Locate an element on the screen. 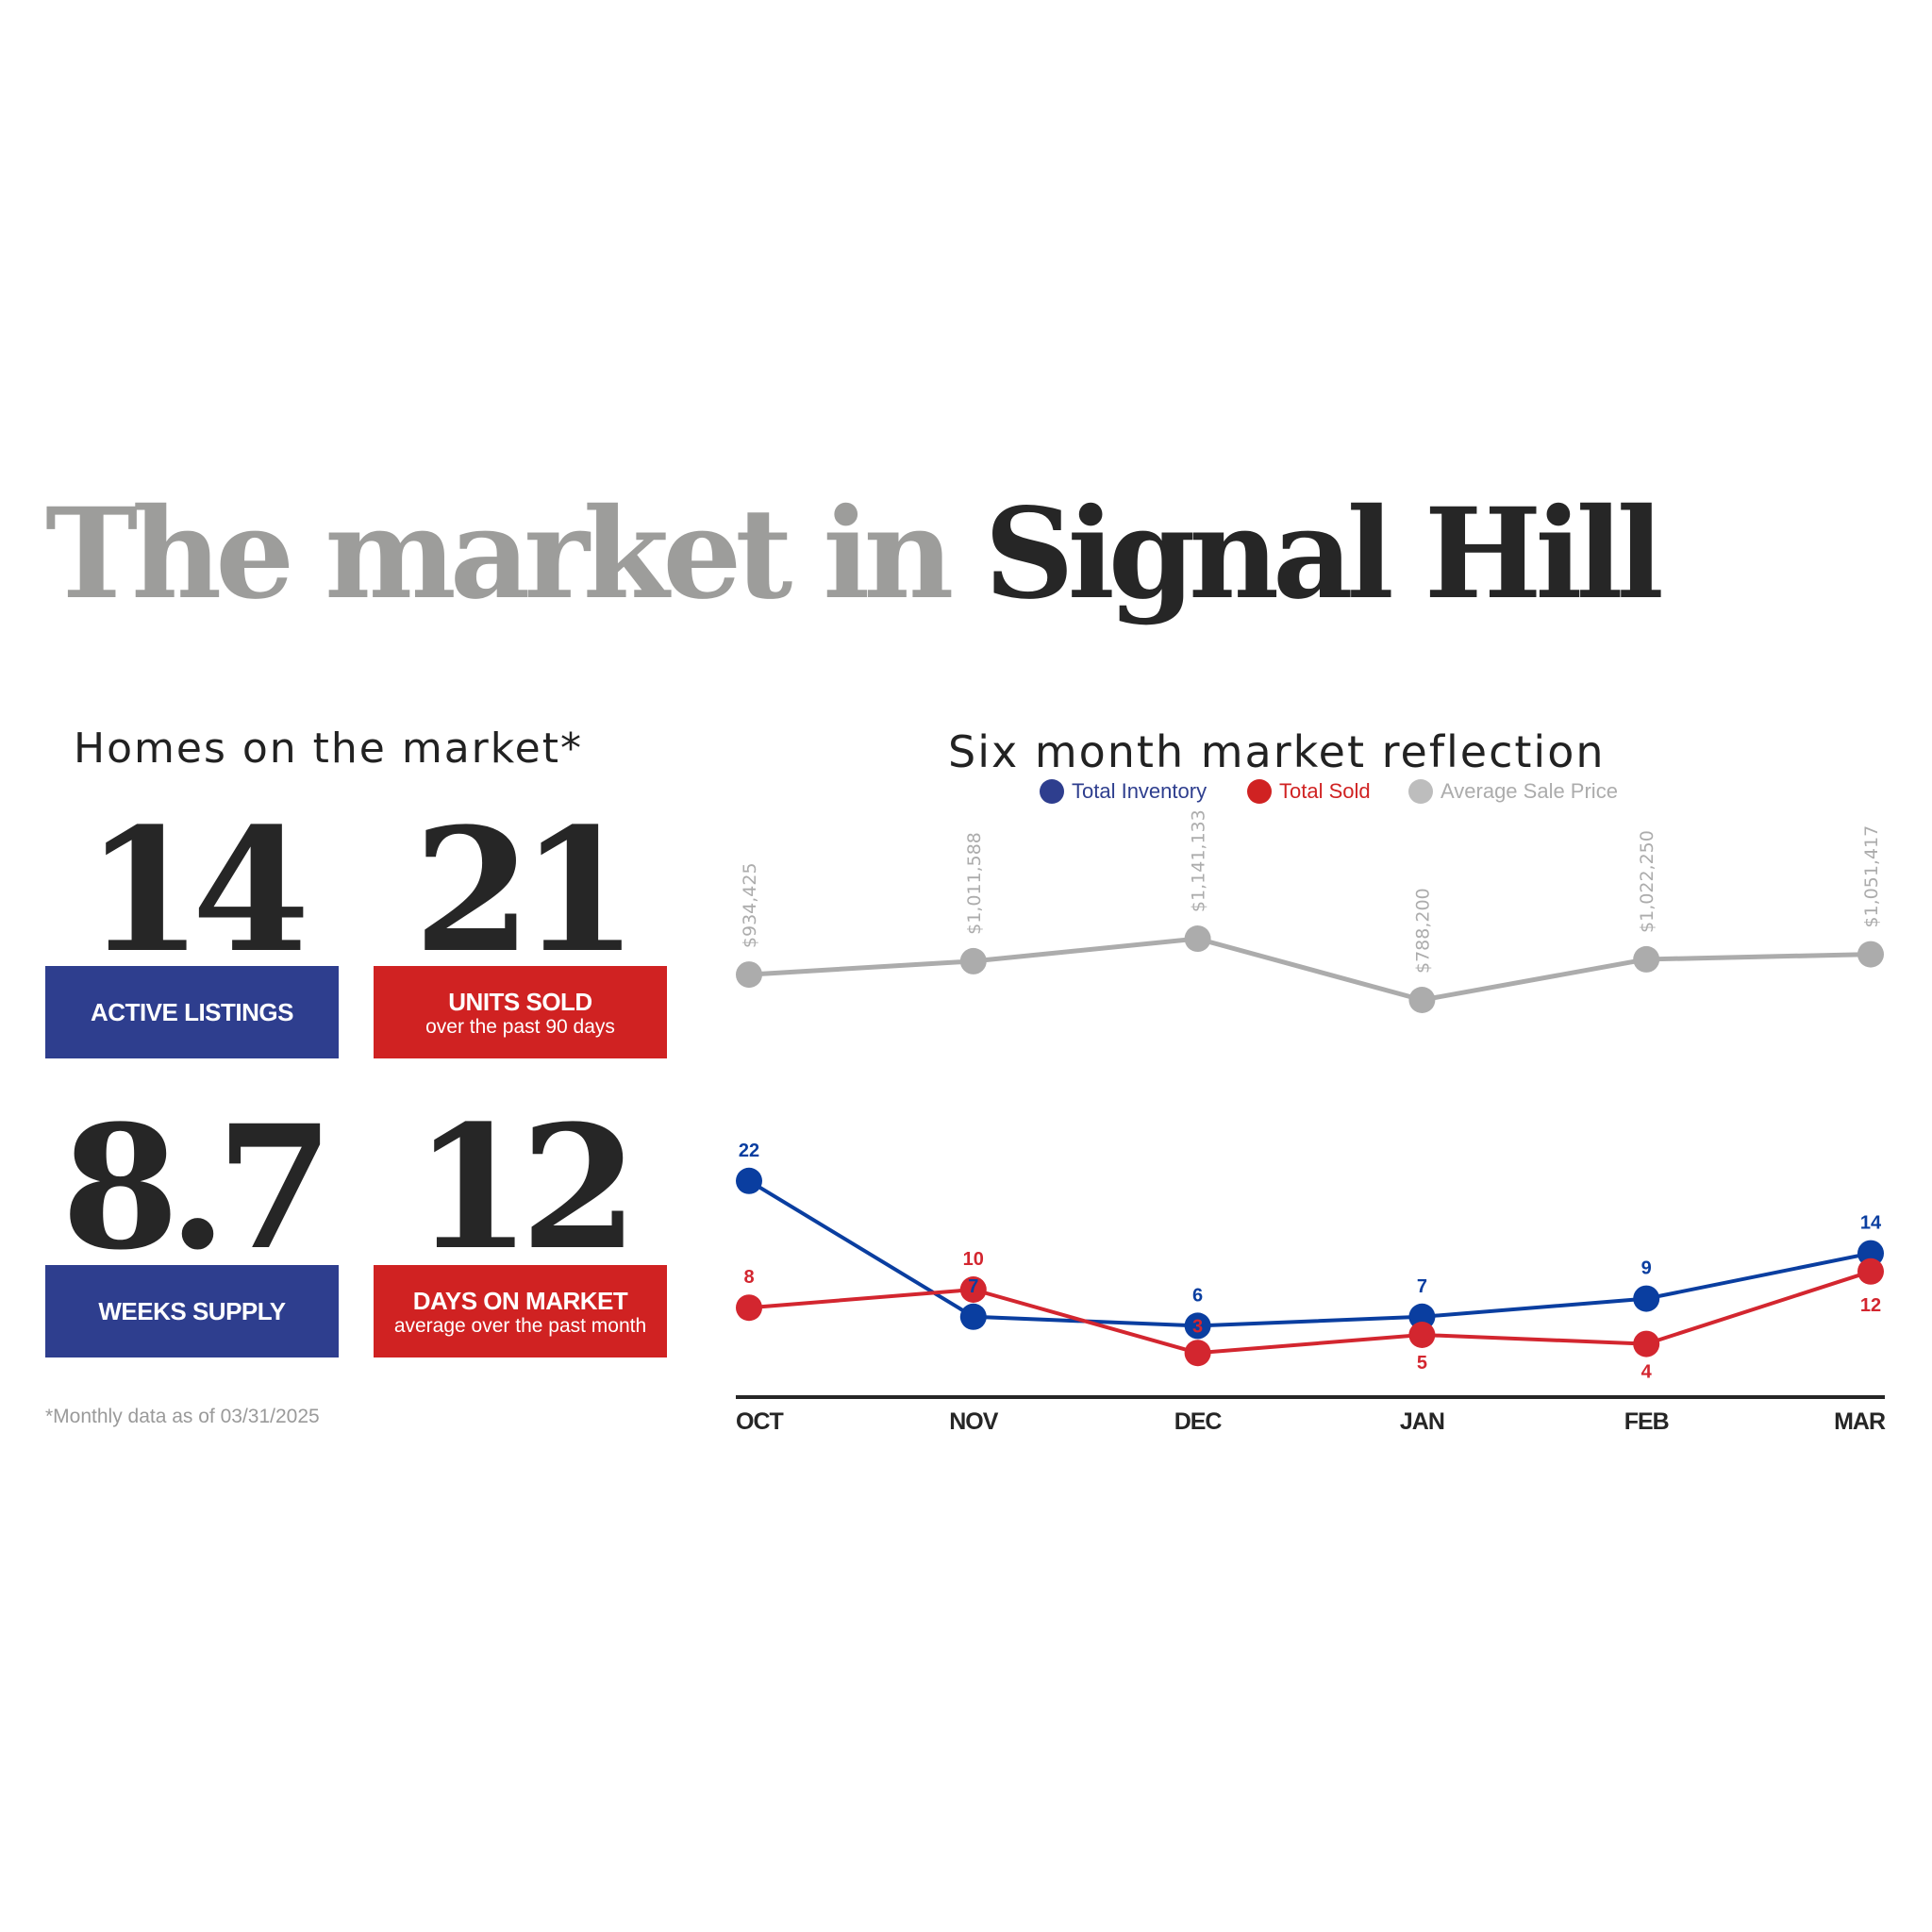  badge-label: DAYS ON MARKET is located at coordinates (520, 1301).